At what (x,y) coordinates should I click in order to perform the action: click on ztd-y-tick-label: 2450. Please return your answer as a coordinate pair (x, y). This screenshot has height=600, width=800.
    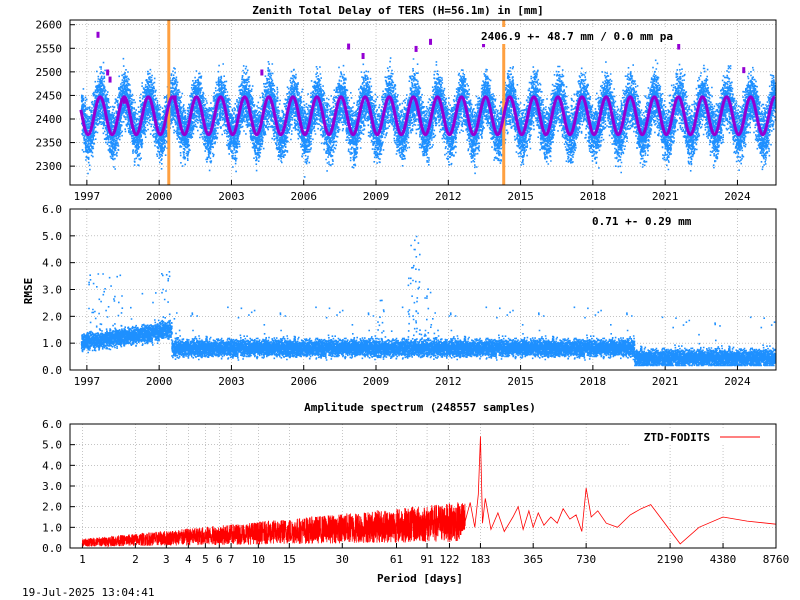
    Looking at the image, I should click on (49, 95).